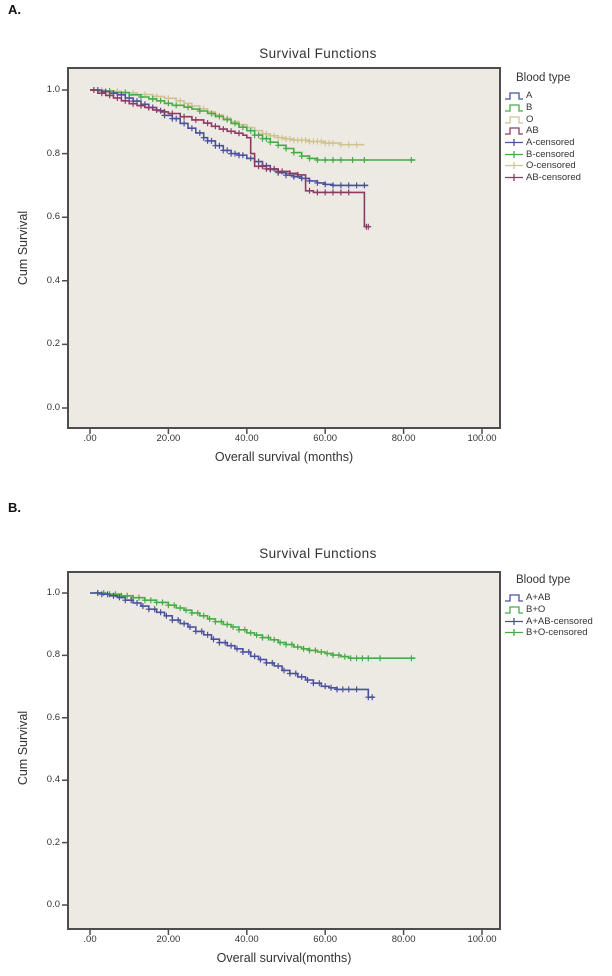 Image resolution: width=612 pixels, height=976 pixels. What do you see at coordinates (550, 154) in the screenshot?
I see `legend-entry-label: B-censored` at bounding box center [550, 154].